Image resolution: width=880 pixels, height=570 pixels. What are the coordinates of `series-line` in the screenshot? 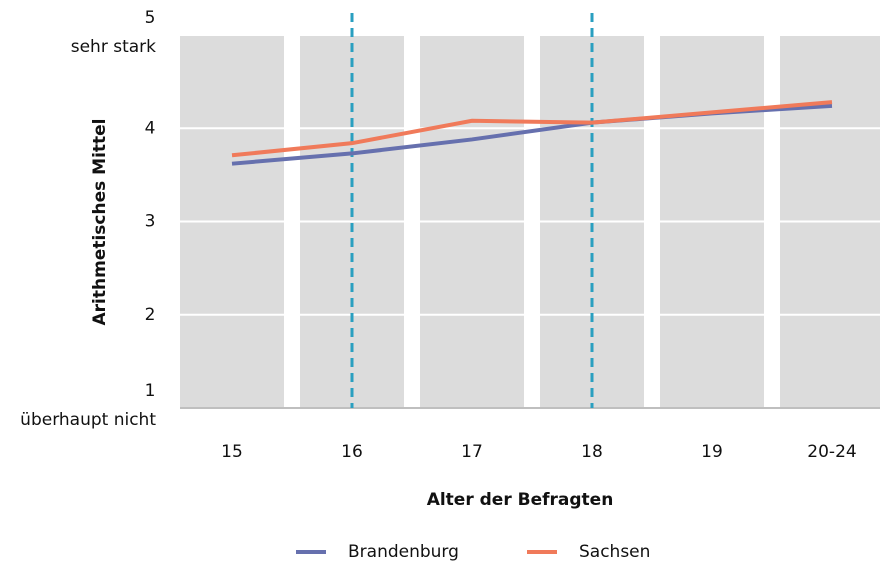 It's located at (532, 129).